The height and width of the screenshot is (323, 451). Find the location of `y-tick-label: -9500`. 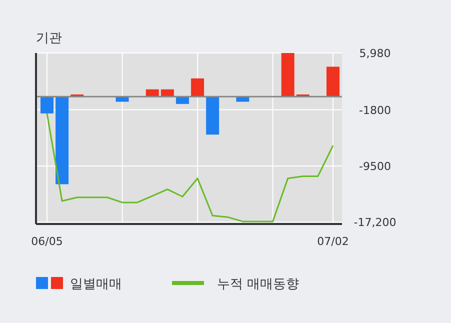

y-tick-label: -9500 is located at coordinates (375, 166).